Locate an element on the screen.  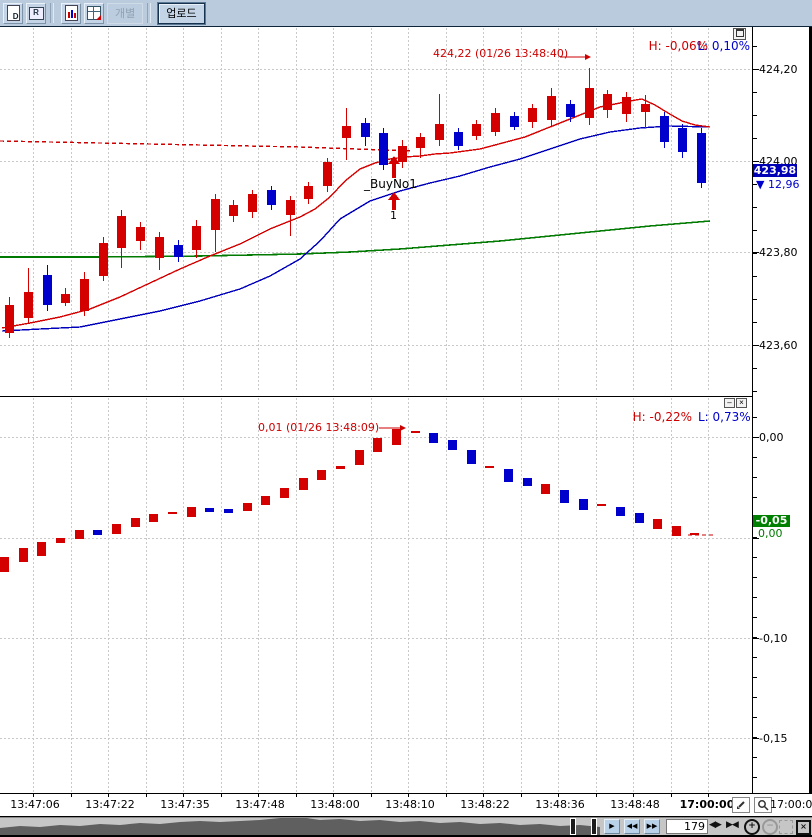
page-d-icon: D is located at coordinates (13, 13).